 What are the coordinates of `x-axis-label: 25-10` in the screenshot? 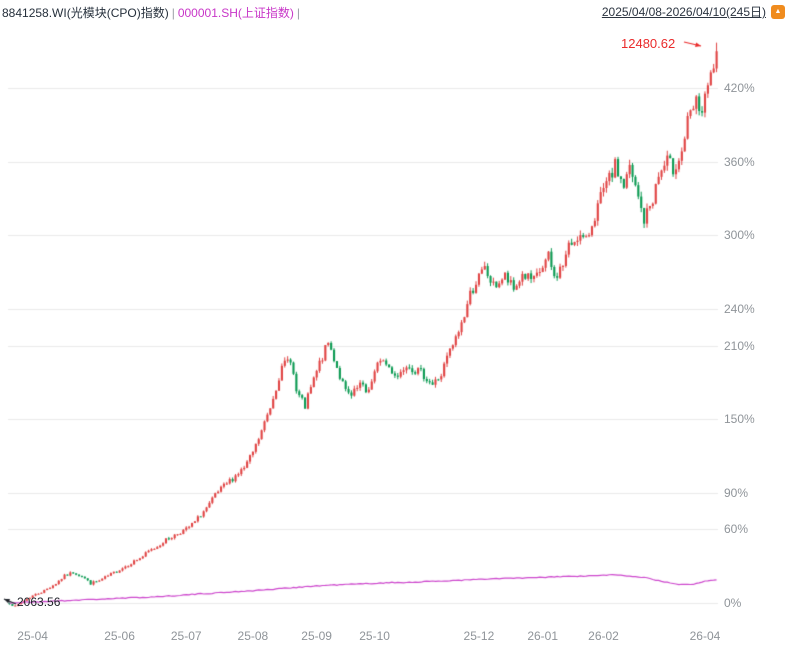 It's located at (374, 636).